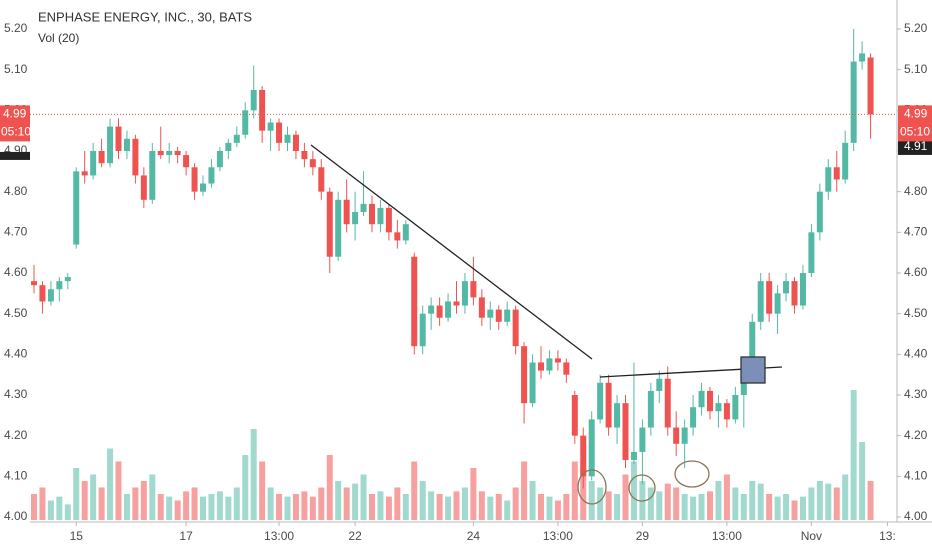 This screenshot has height=550, width=932. I want to click on countdown-text-left: 05:10, so click(16, 132).